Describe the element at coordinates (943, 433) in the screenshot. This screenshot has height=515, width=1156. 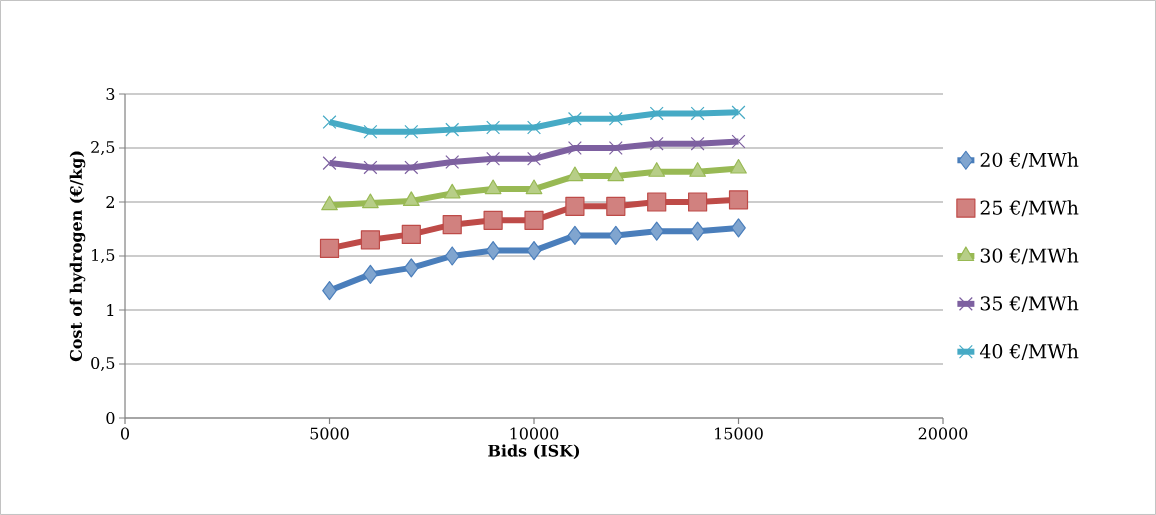
I see `x-tick-label: 20000` at that location.